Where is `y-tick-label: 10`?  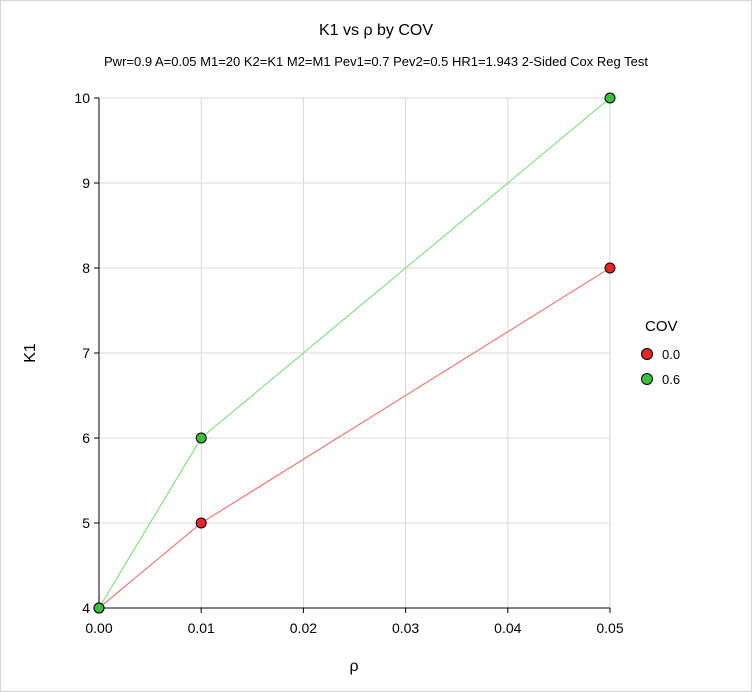 y-tick-label: 10 is located at coordinates (82, 98).